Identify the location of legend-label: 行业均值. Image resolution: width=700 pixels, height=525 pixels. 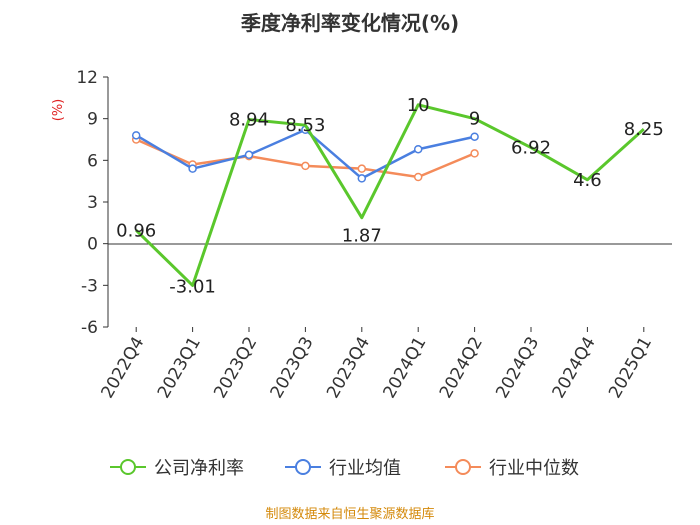
(365, 468).